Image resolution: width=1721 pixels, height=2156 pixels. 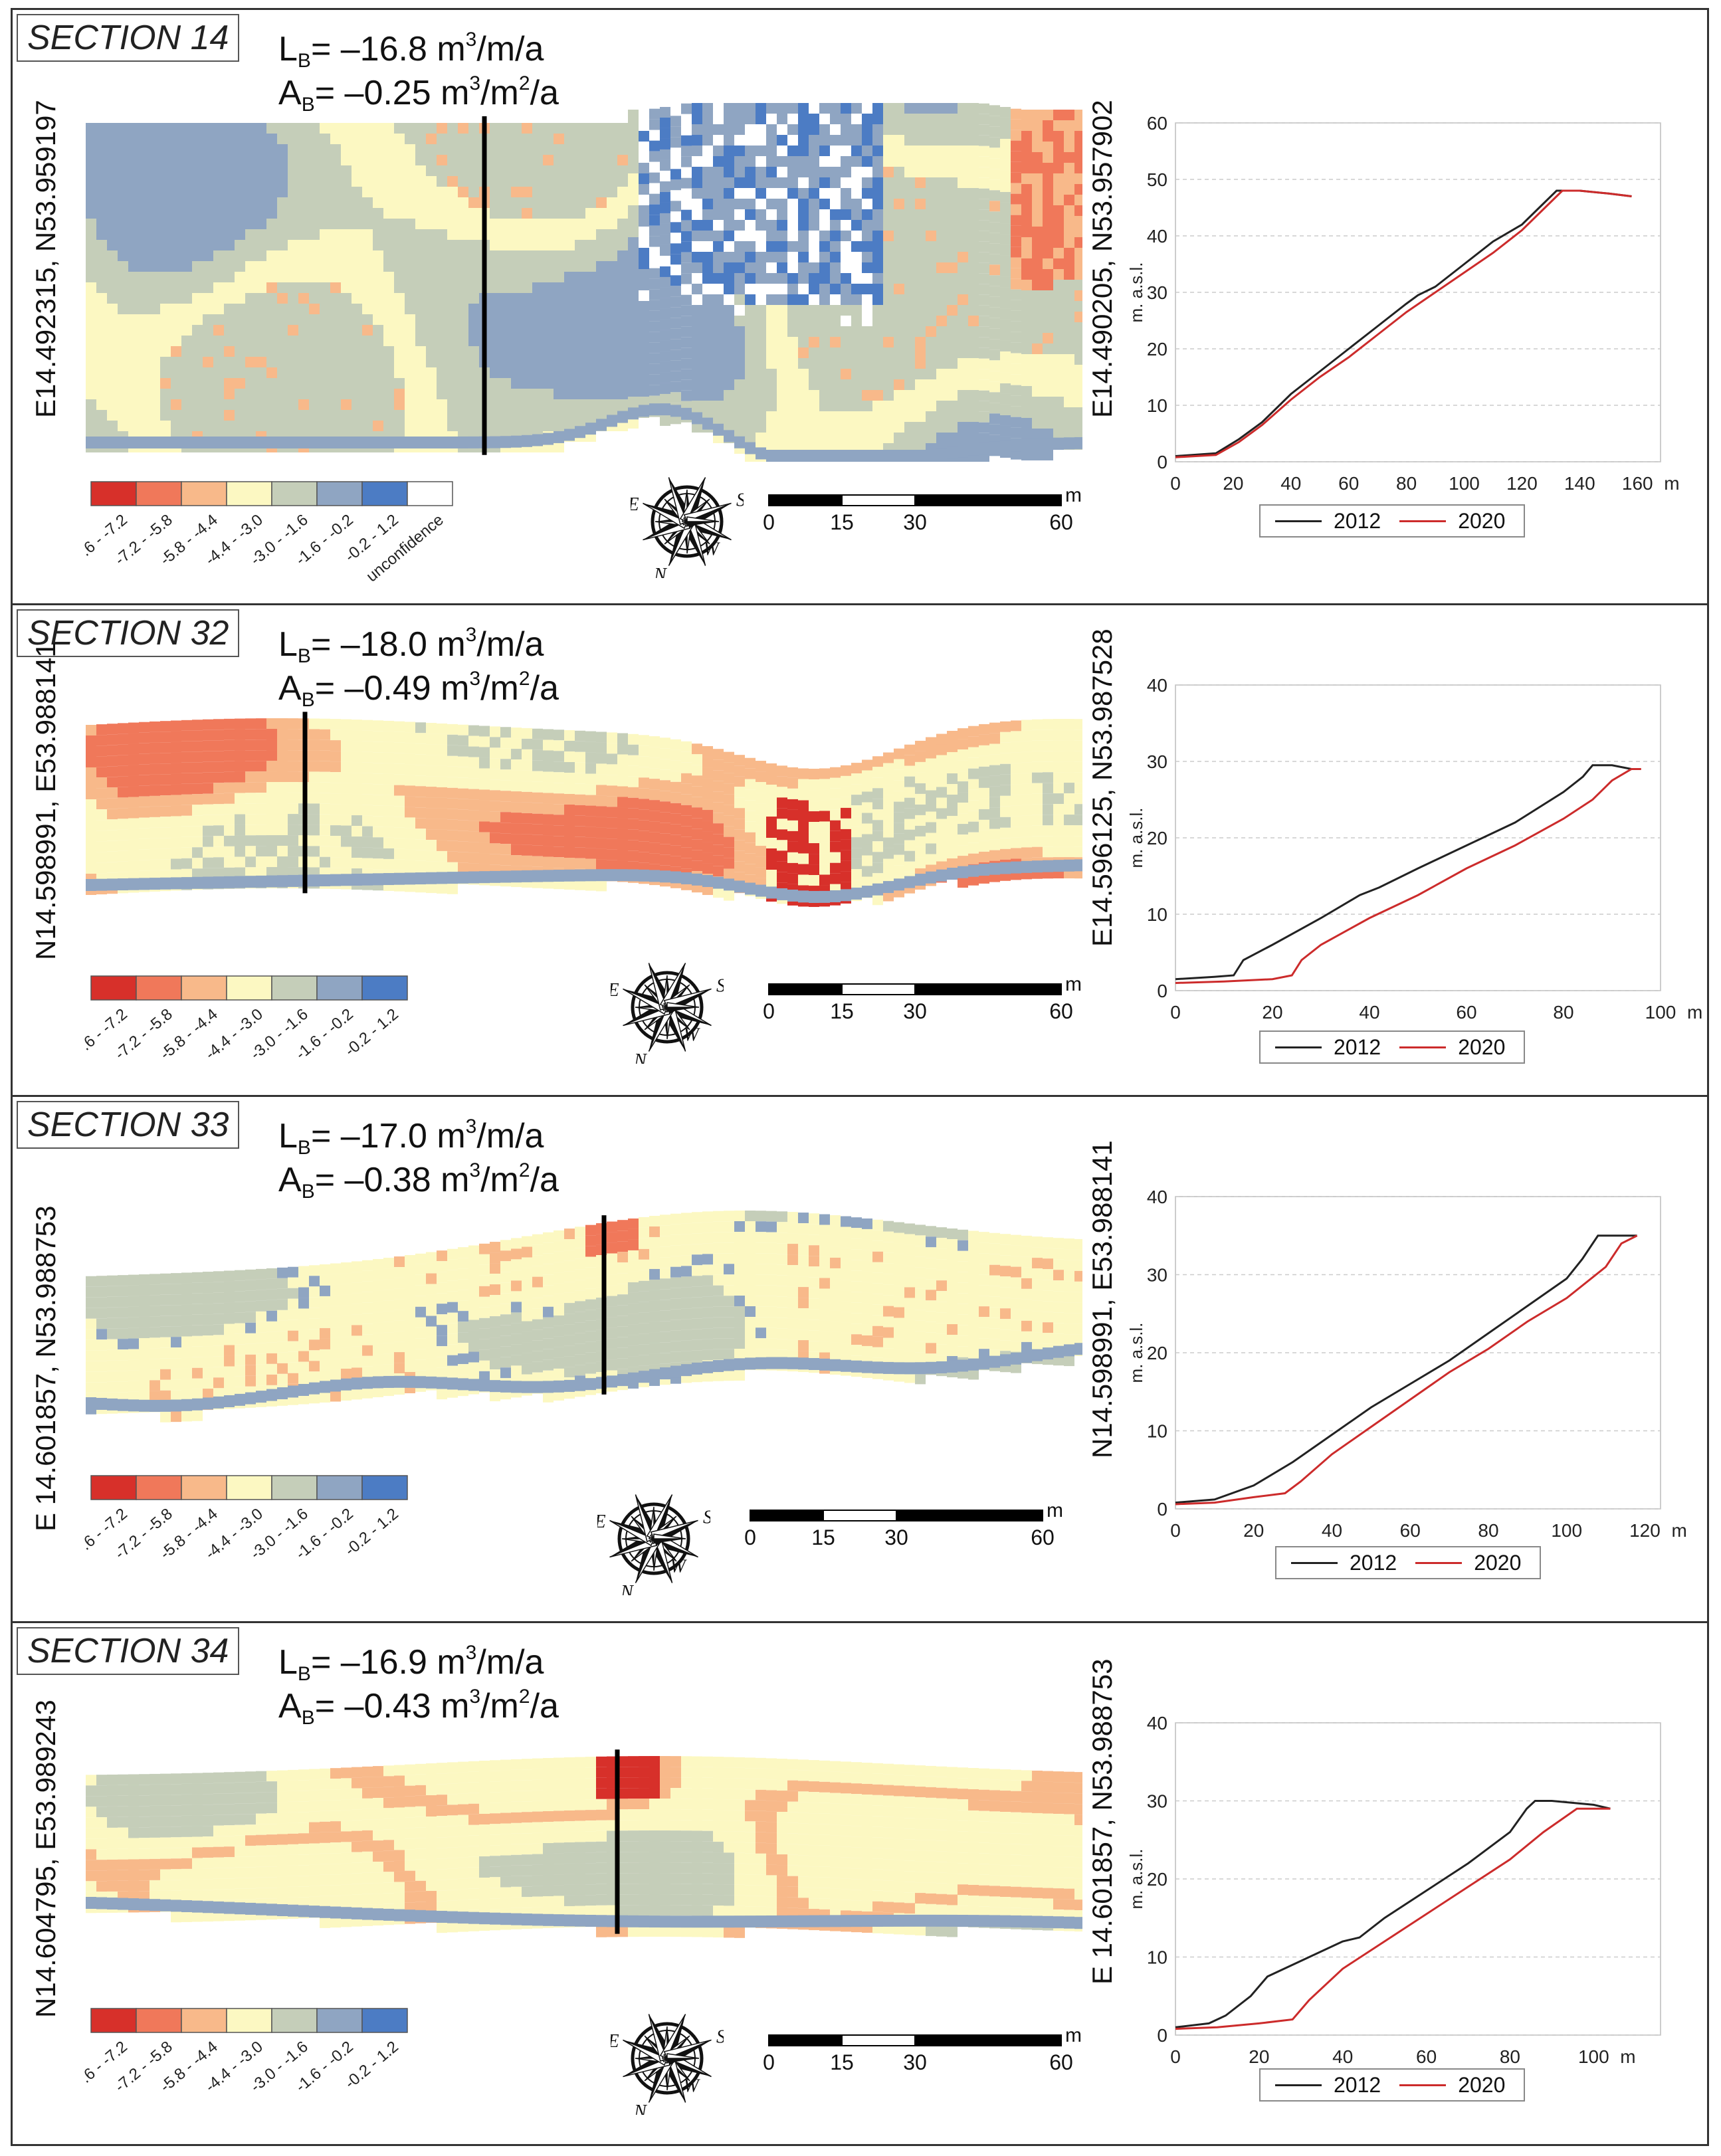 I want to click on compass-point, so click(x=687, y=998).